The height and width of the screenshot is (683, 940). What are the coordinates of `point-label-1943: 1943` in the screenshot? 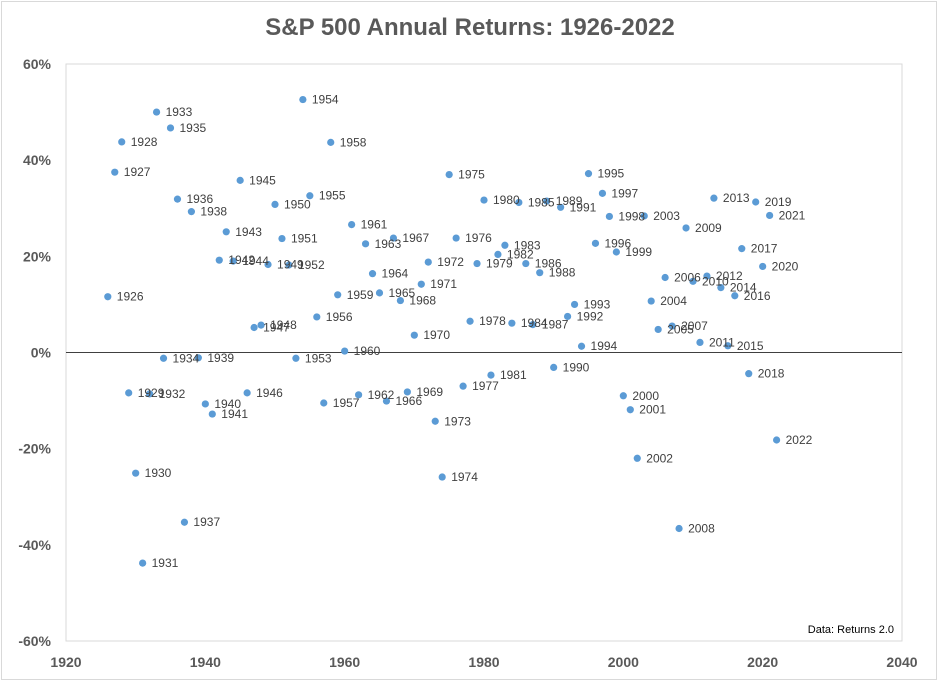 It's located at (248, 232).